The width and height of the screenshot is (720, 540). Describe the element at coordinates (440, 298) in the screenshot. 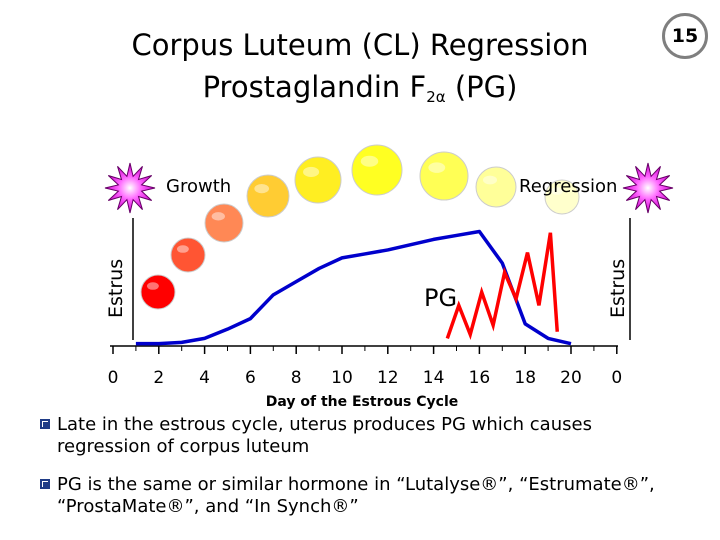

I see `pg-label: PG` at that location.